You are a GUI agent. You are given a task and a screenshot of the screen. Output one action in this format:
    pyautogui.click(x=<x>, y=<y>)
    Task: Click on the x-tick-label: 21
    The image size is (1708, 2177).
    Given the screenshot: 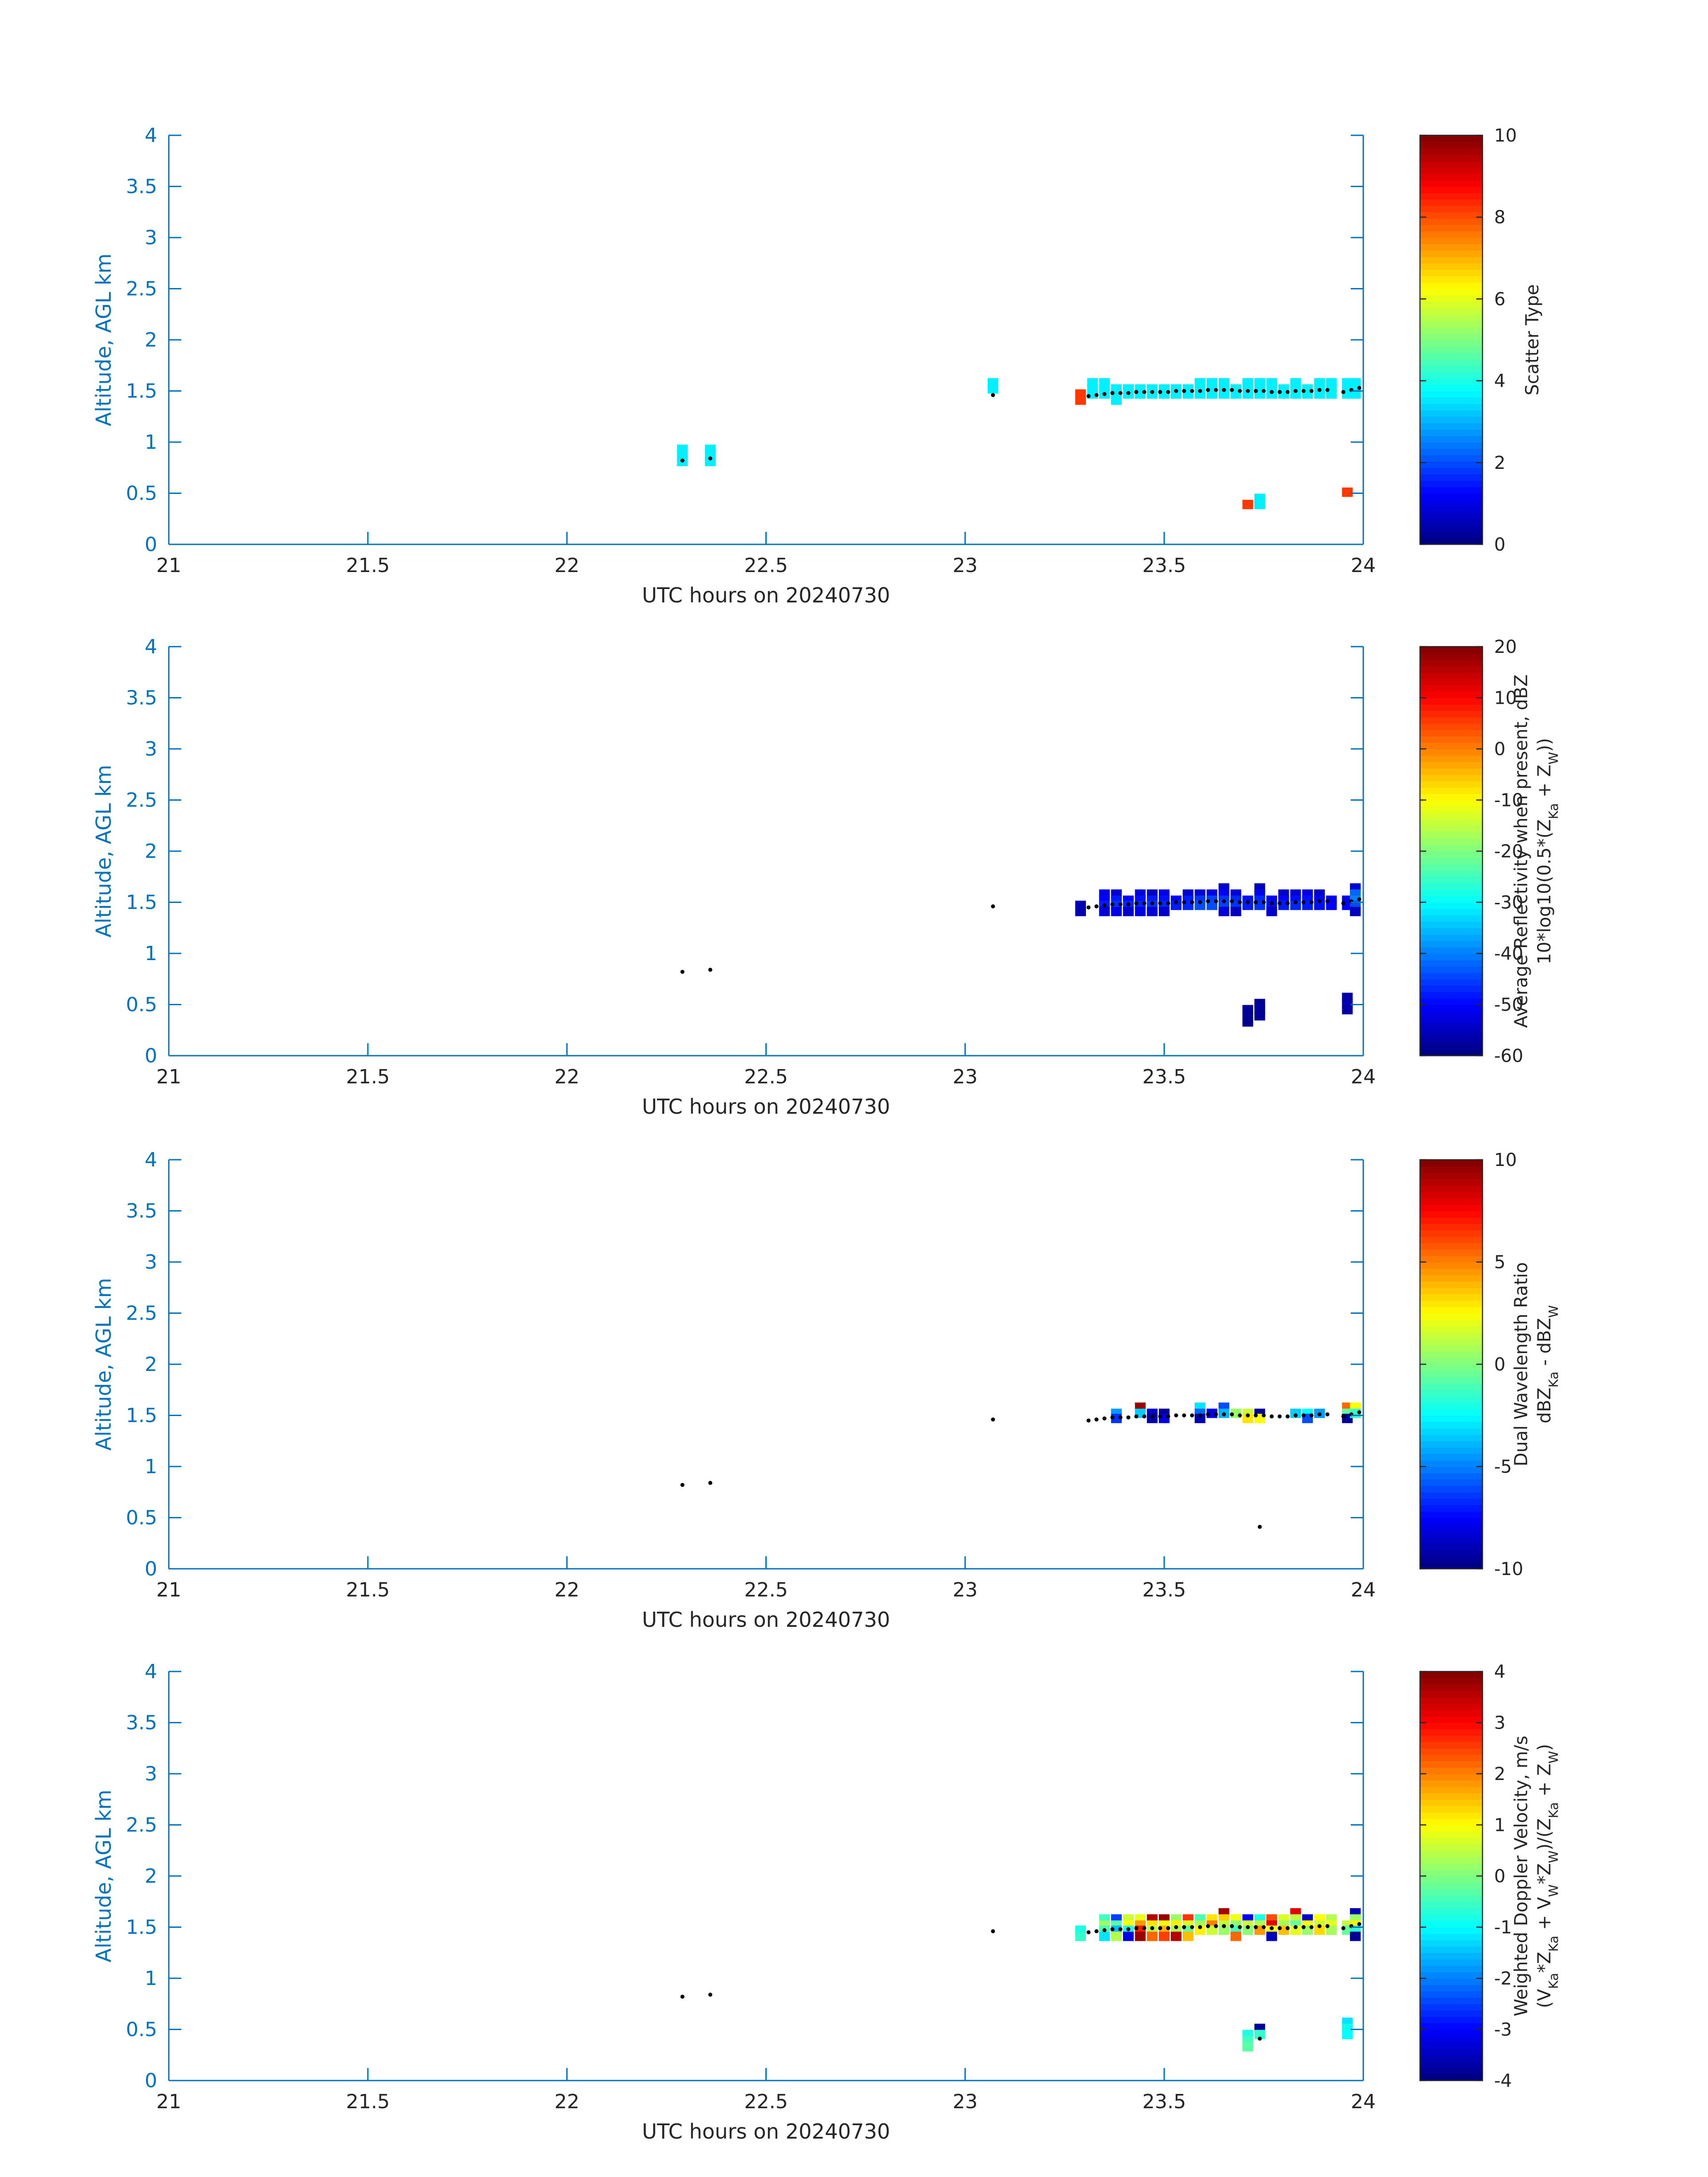 What is the action you would take?
    pyautogui.click(x=168, y=1590)
    